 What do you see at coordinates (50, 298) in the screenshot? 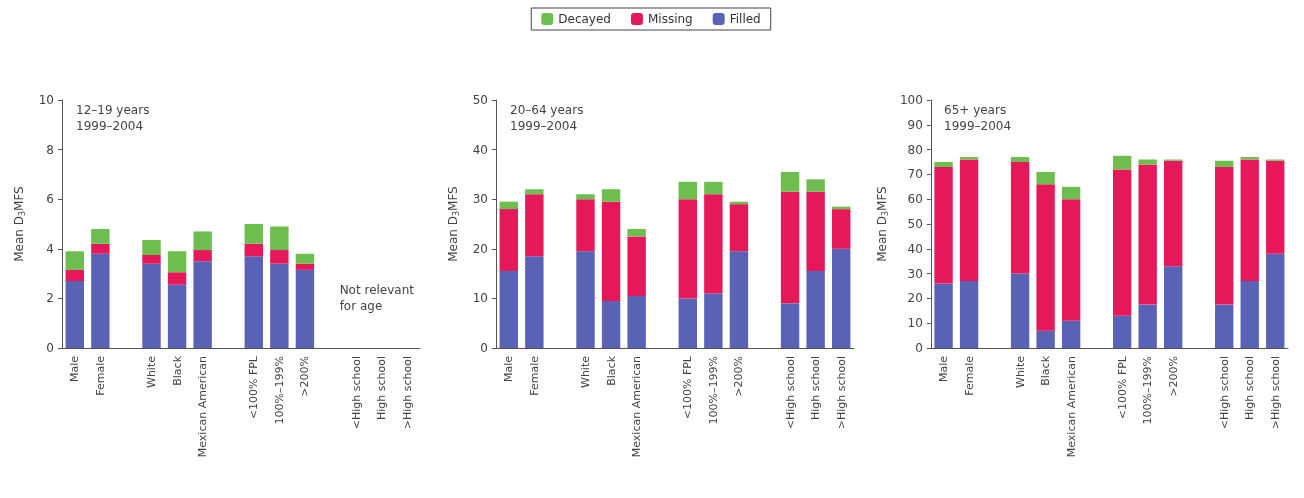
I see `y-tick-label: 2` at bounding box center [50, 298].